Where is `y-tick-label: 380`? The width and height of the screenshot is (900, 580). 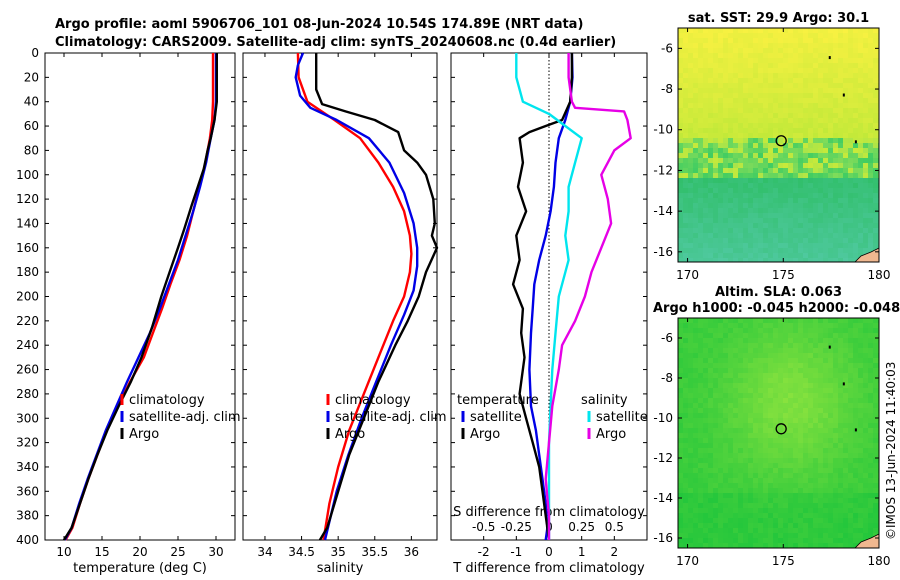
y-tick-label: 380 is located at coordinates (27, 516).